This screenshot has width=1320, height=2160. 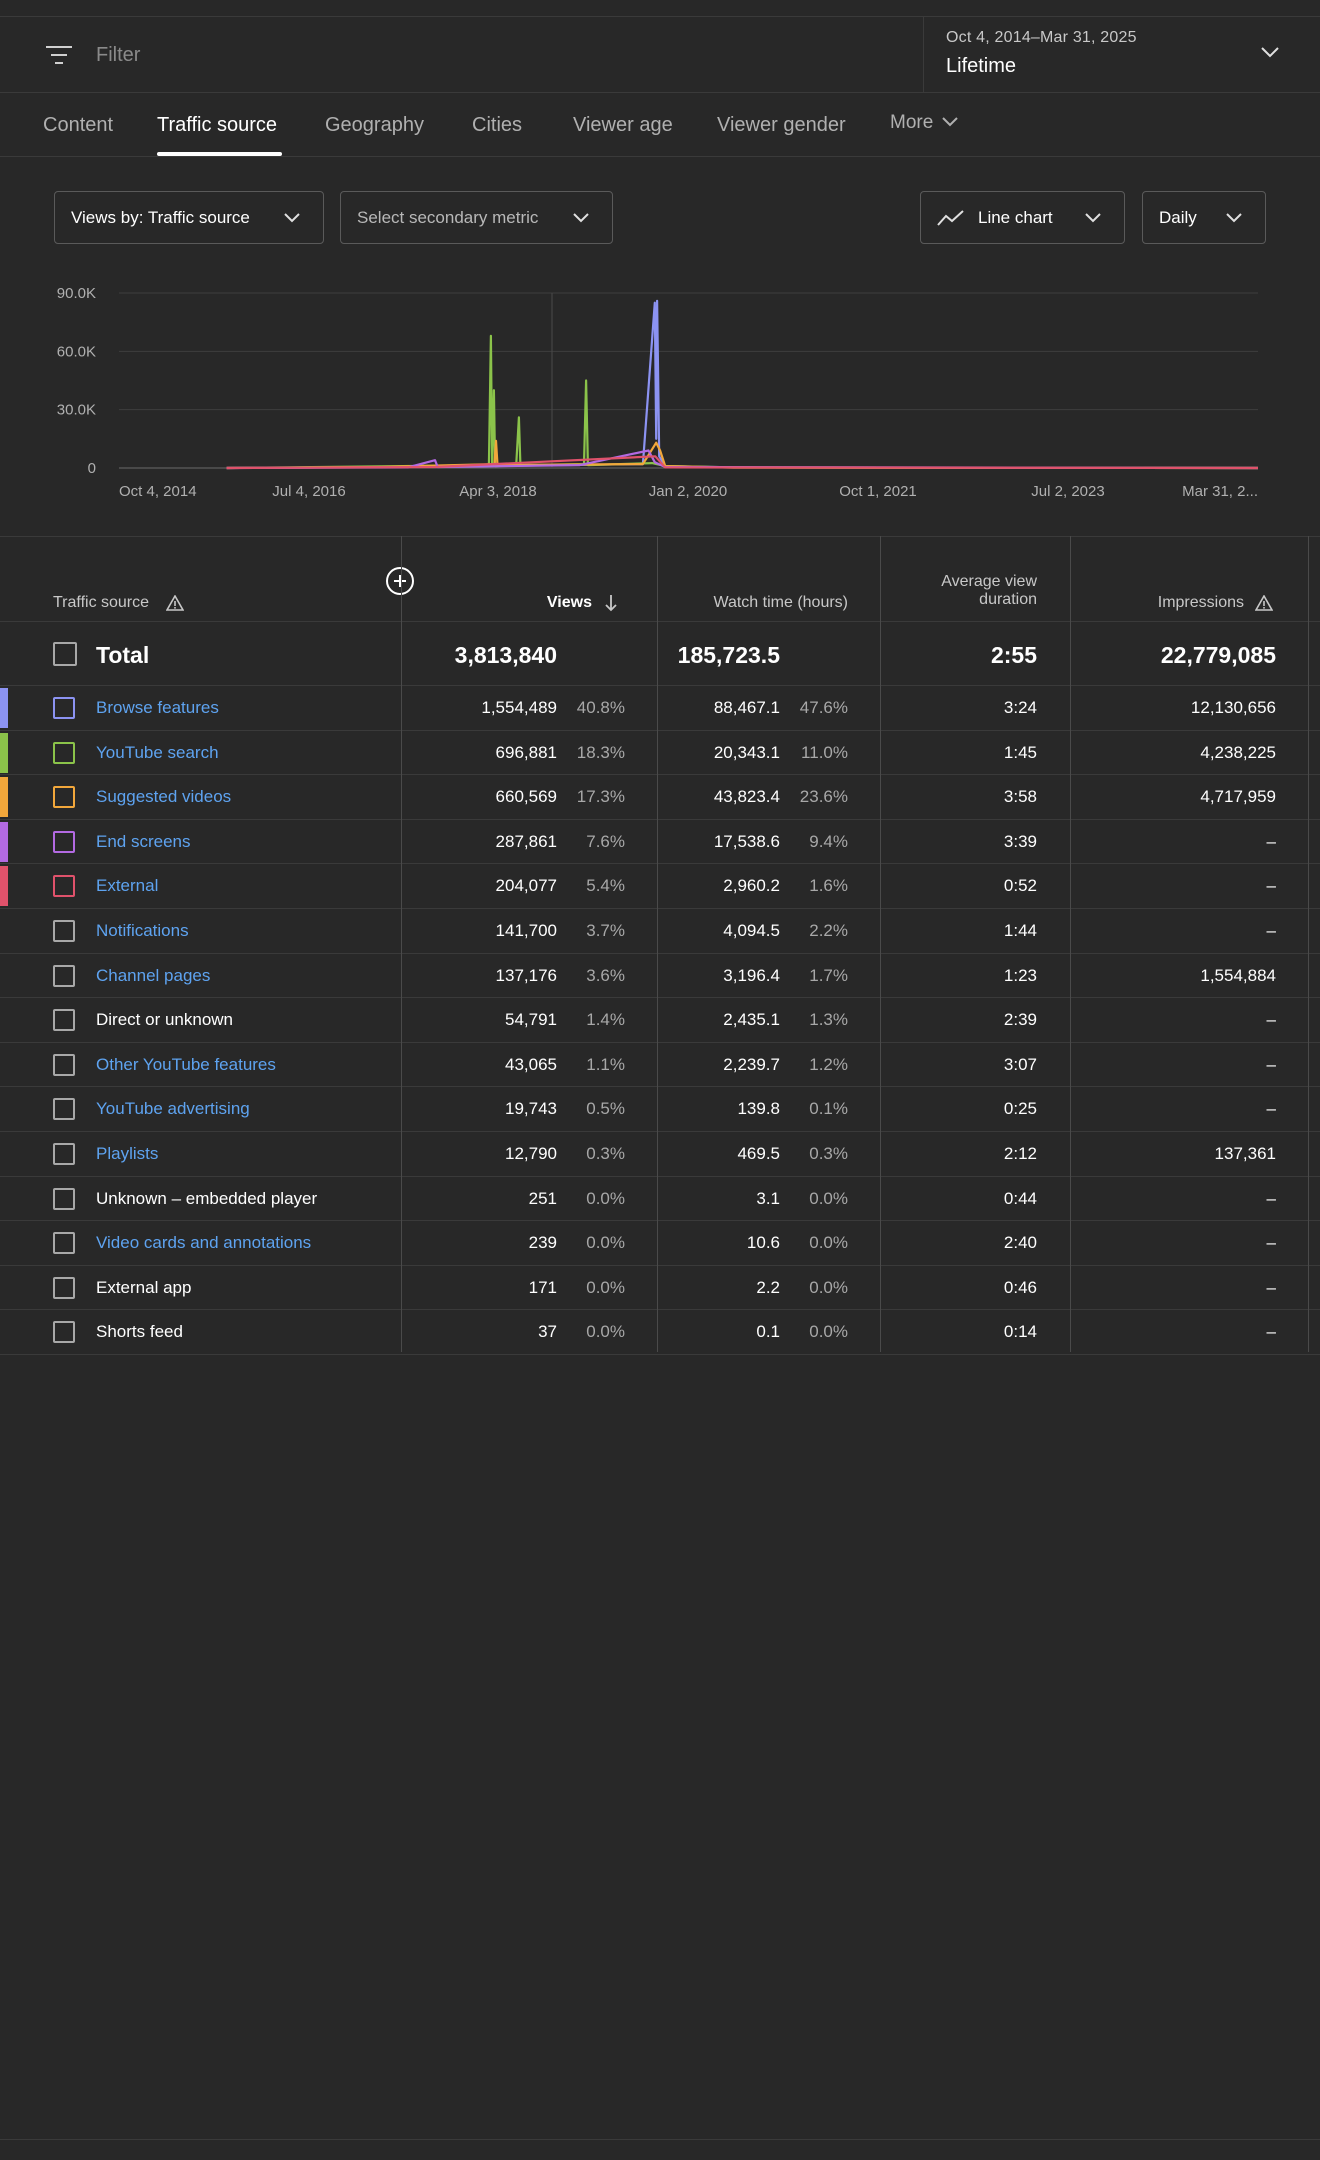 I want to click on watch-time-value: 469.5, so click(x=758, y=1153).